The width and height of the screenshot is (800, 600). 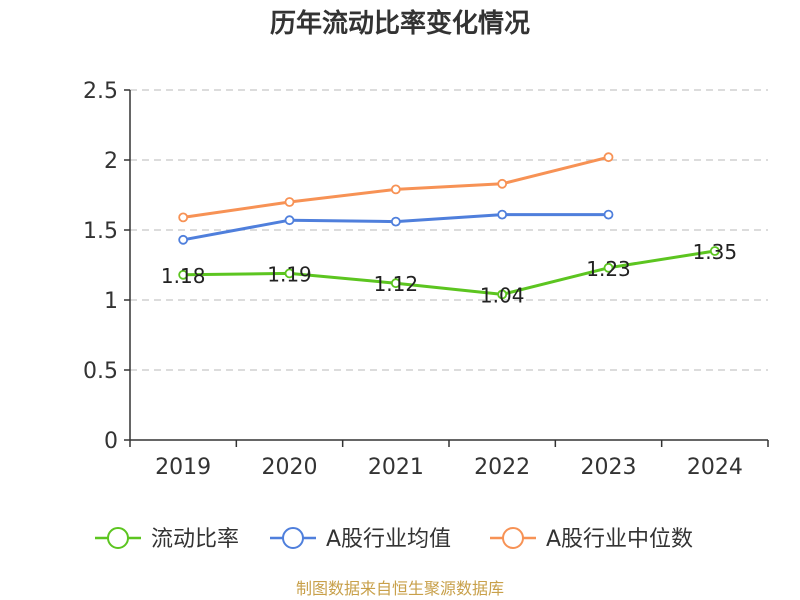 What do you see at coordinates (195, 539) in the screenshot?
I see `legend-label: 流动比率` at bounding box center [195, 539].